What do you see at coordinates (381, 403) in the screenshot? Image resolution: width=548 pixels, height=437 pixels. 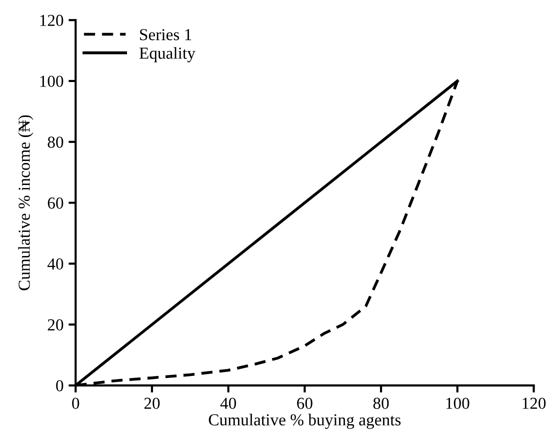 I see `x-tick-label: 80` at bounding box center [381, 403].